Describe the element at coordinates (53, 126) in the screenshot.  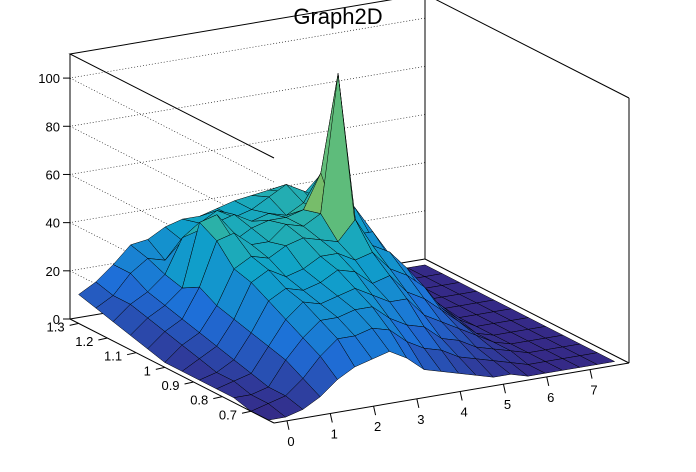
I see `z-tick-label-80: 80` at that location.